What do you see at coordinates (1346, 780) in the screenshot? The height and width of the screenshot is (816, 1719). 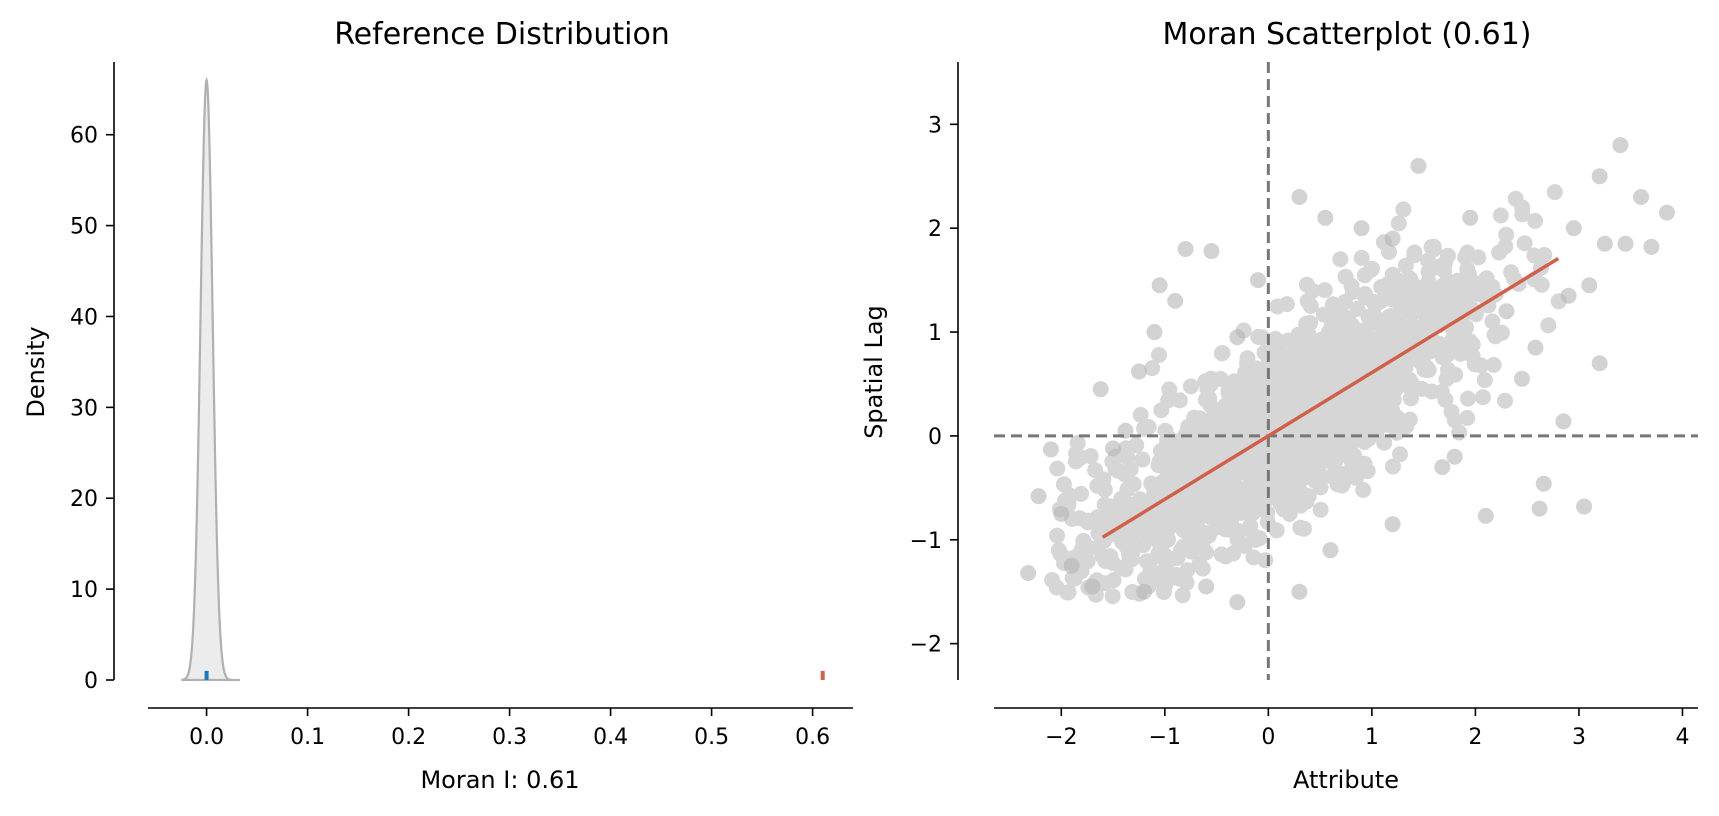 I see `scatter-x-axis-label: Attribute` at bounding box center [1346, 780].